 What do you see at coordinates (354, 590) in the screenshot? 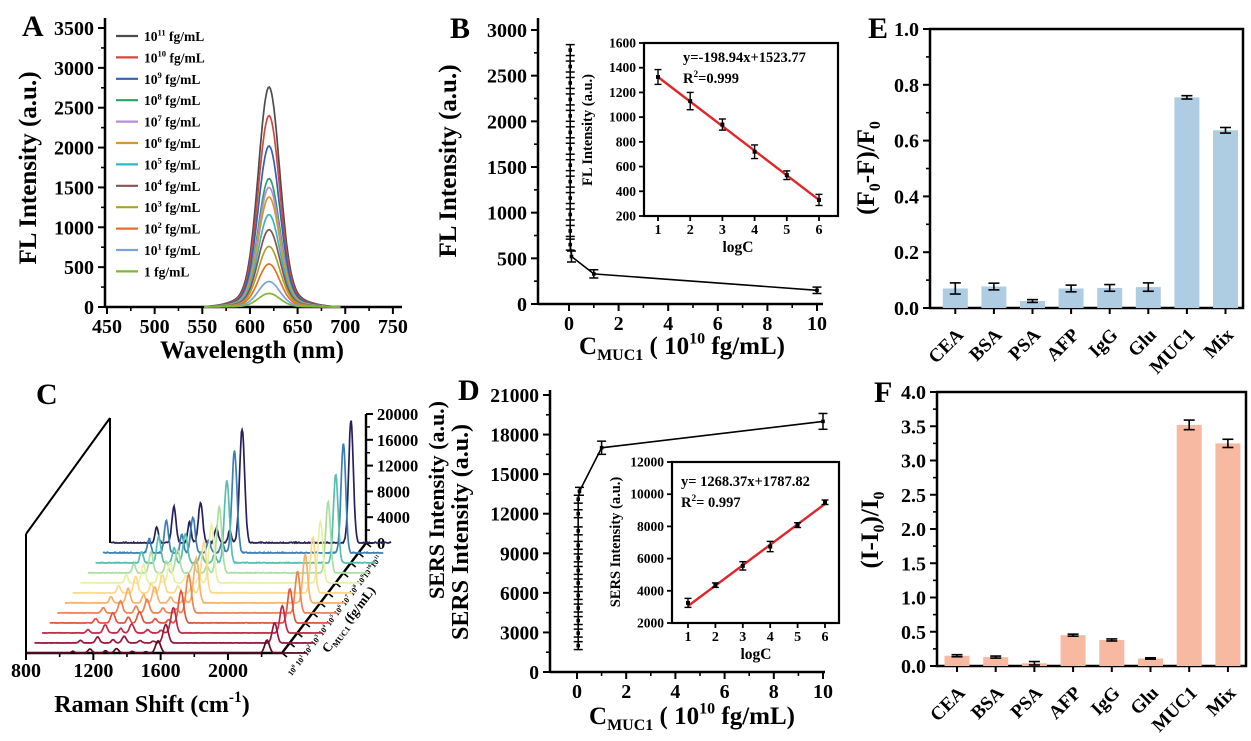
I see `svg-text: 10⁸` at bounding box center [354, 590].